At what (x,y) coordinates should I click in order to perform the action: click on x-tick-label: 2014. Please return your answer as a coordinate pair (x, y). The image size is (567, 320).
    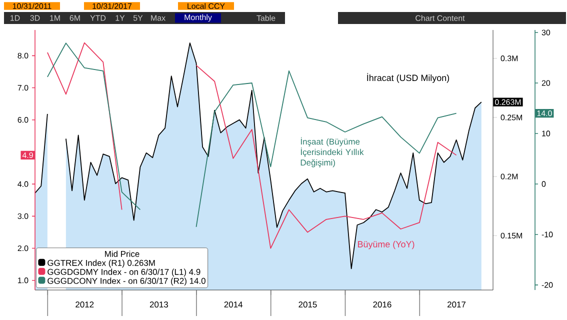
    Looking at the image, I should click on (233, 305).